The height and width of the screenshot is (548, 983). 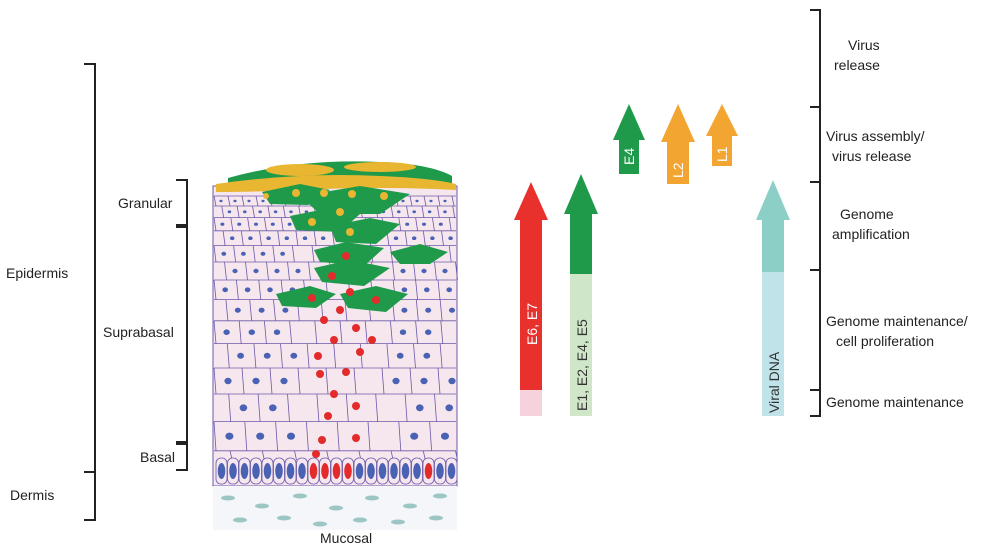 I want to click on l2-label: L2, so click(x=678, y=170).